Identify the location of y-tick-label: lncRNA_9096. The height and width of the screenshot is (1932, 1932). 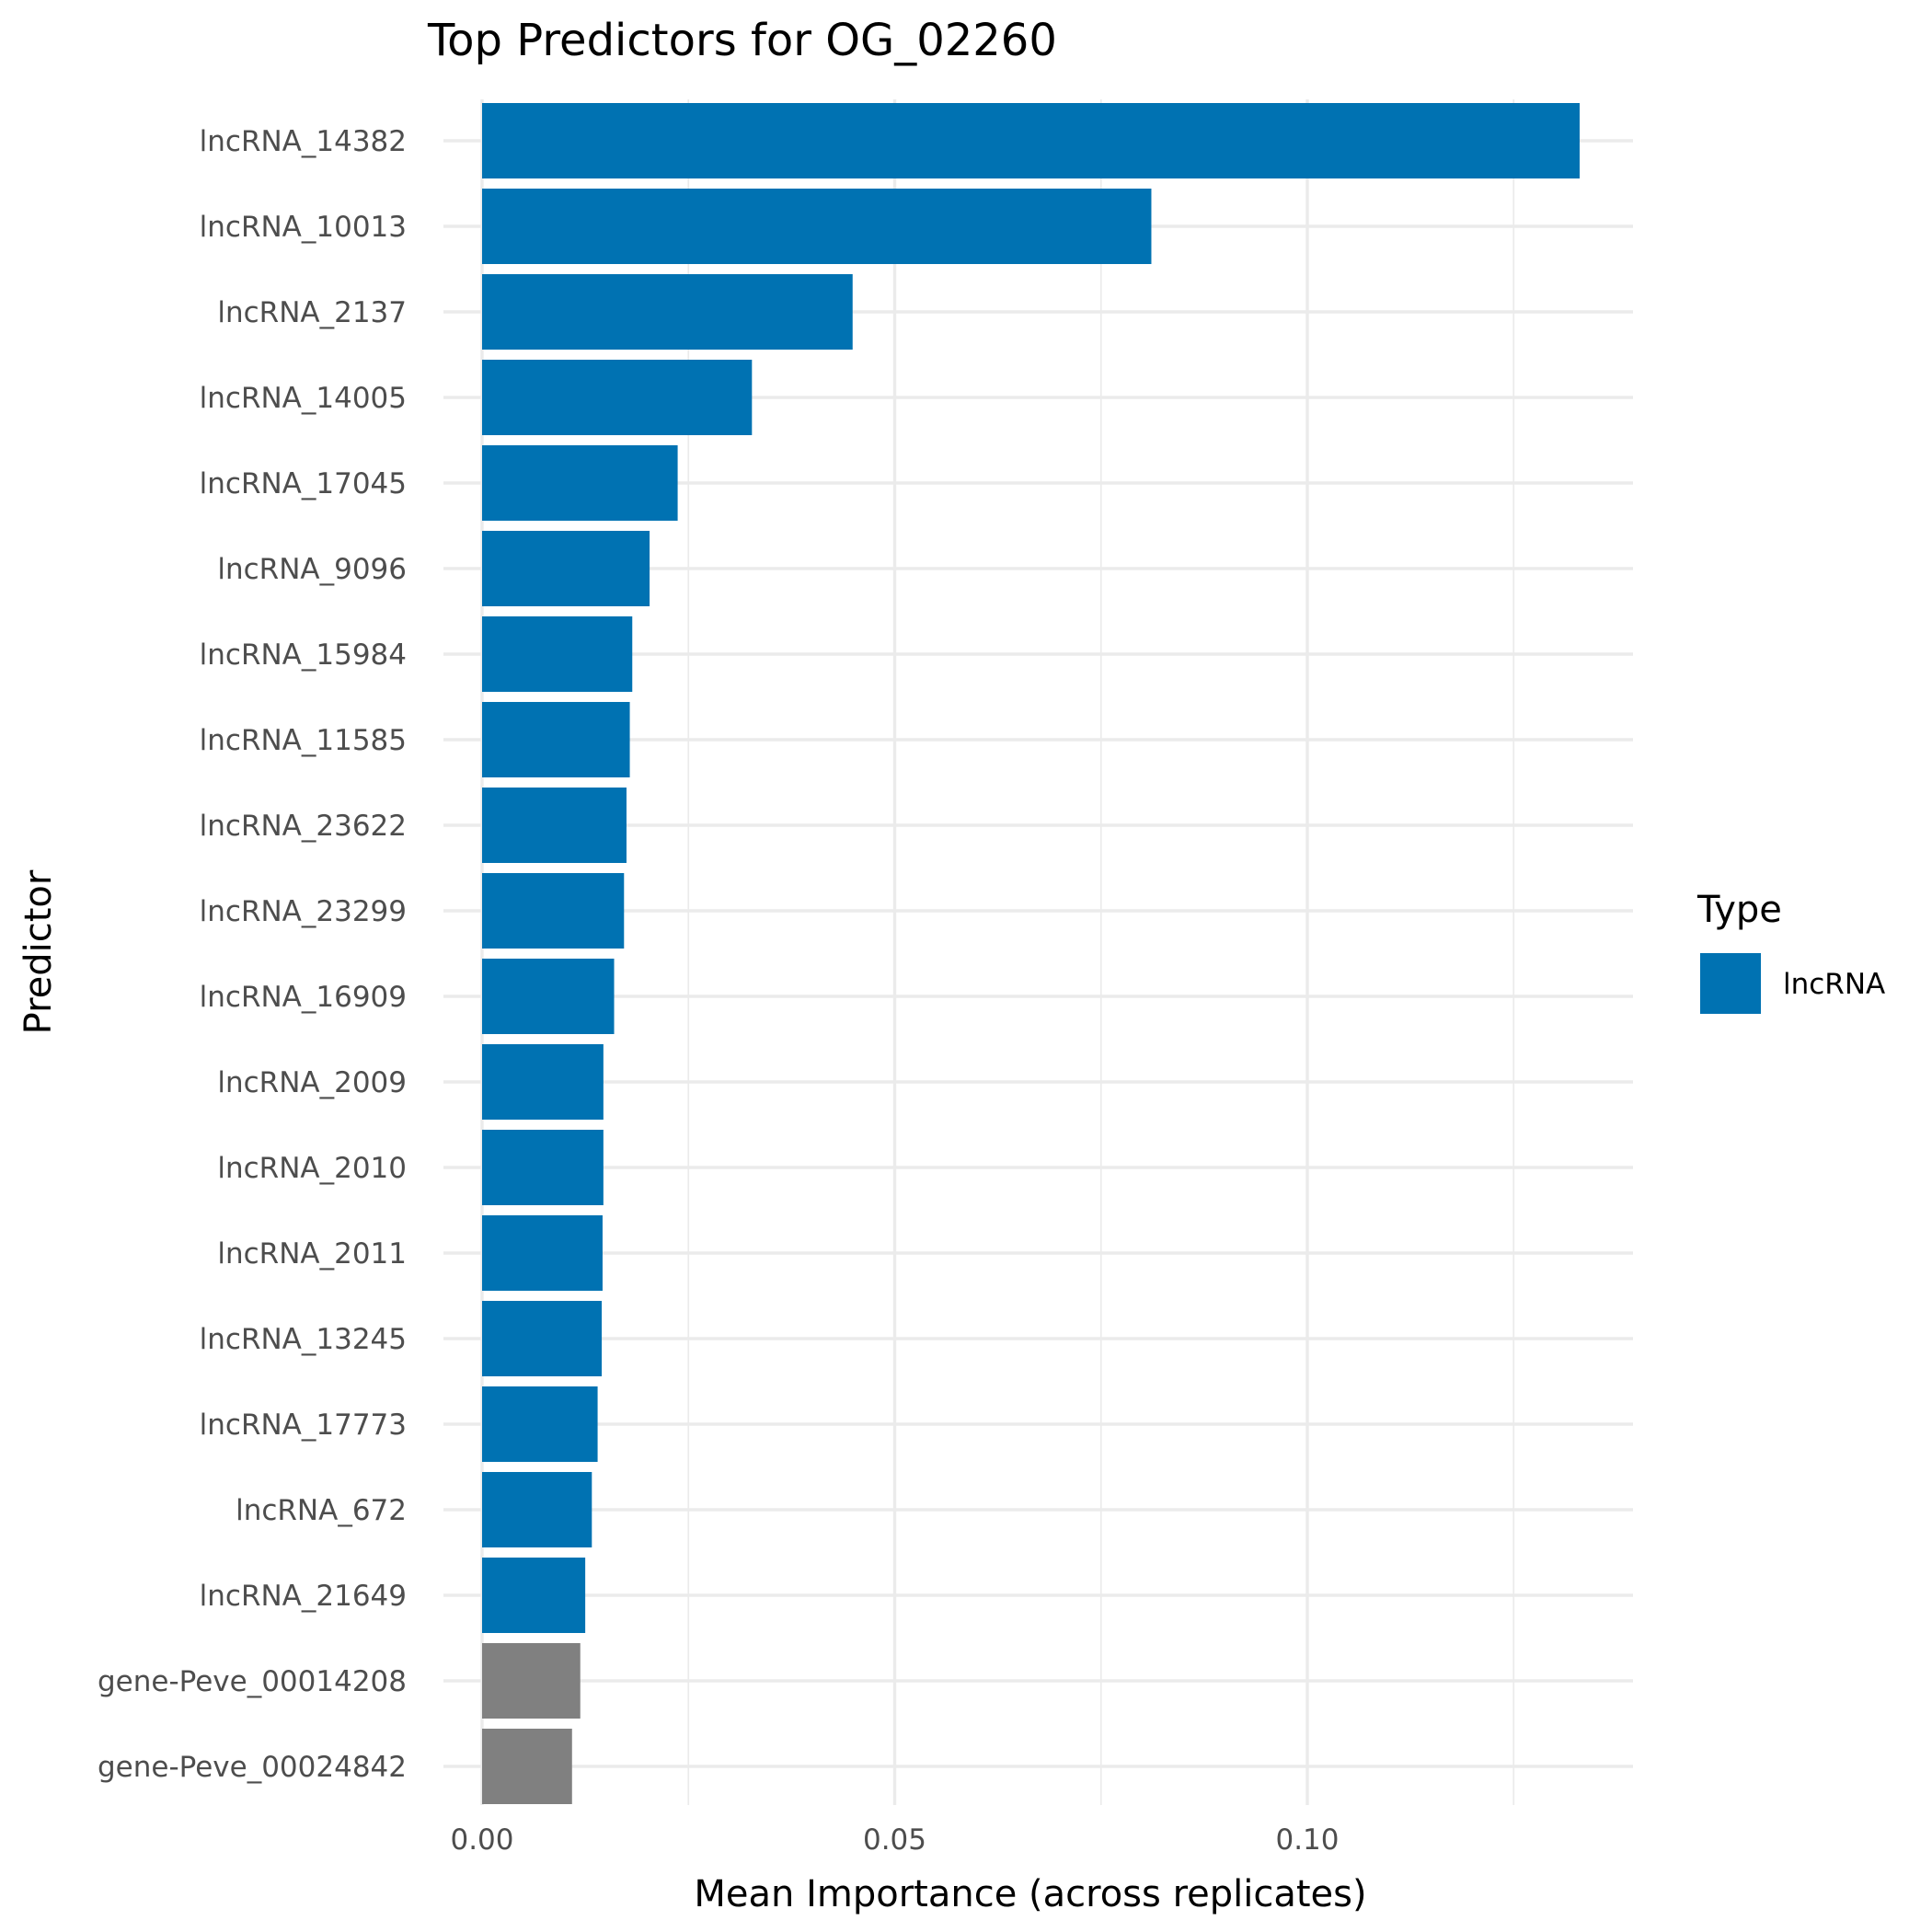
(312, 569).